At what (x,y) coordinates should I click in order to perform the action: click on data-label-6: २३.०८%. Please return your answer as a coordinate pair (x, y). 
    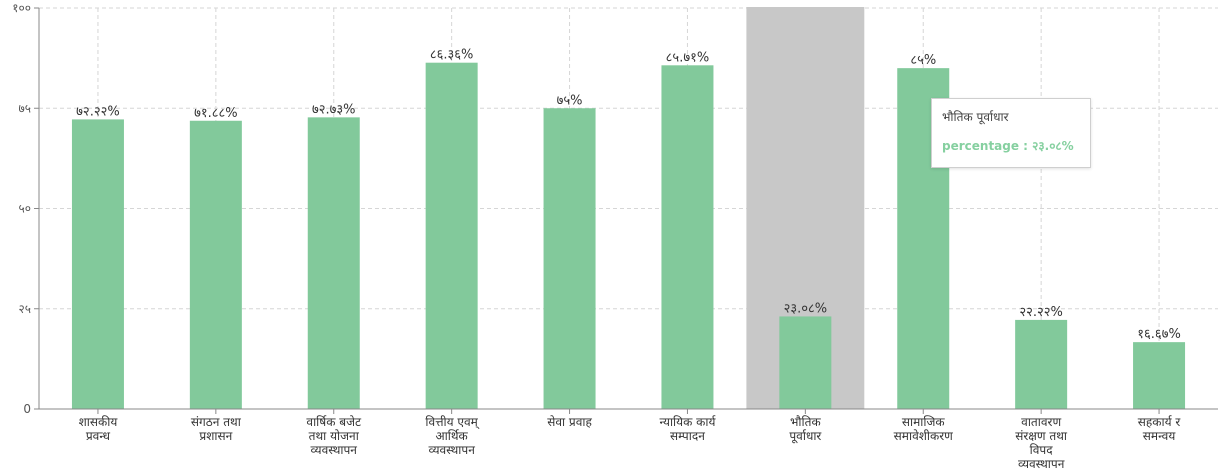
    Looking at the image, I should click on (806, 308).